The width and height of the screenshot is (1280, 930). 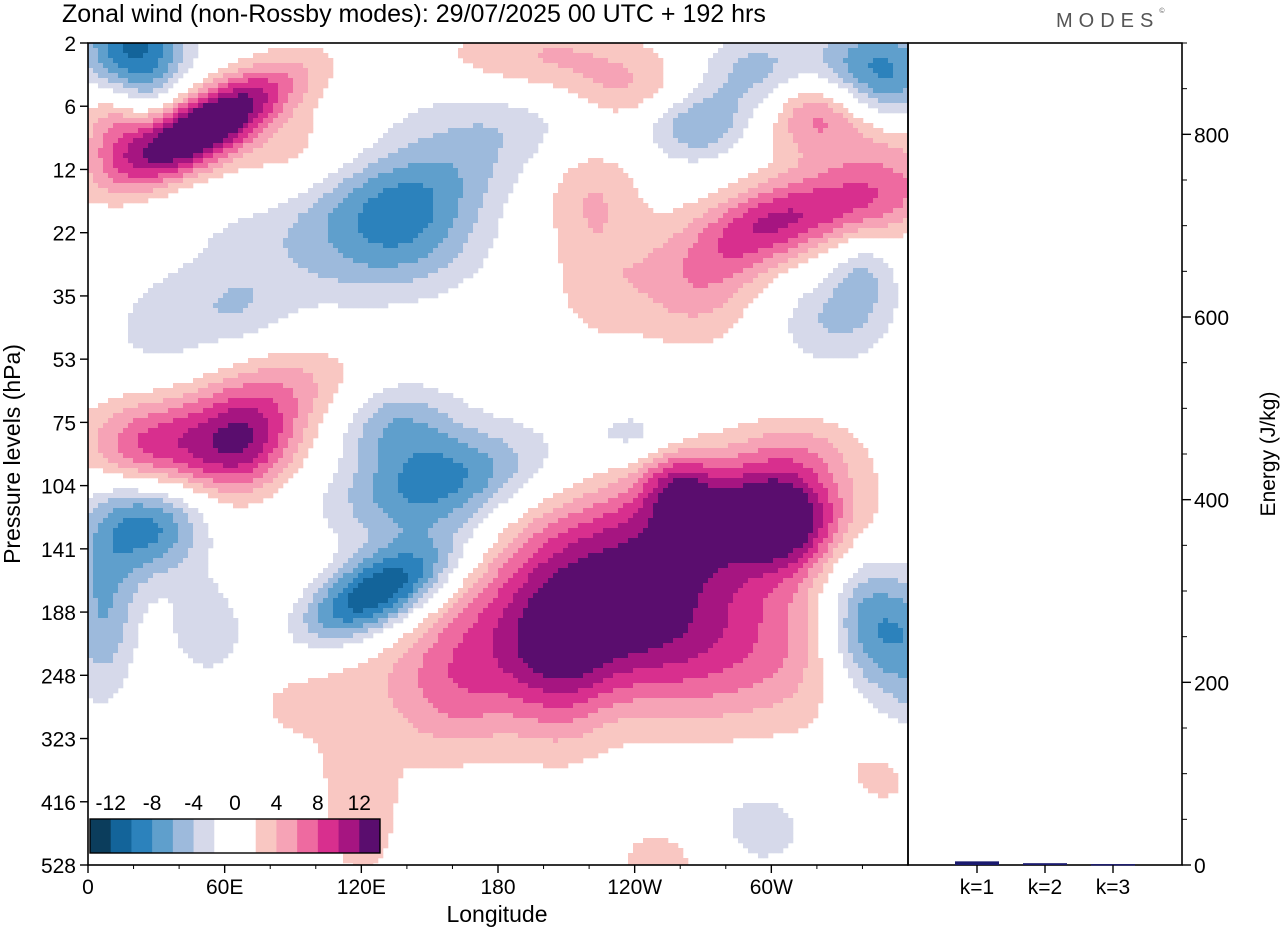 I want to click on y-tick-label-104: 104, so click(x=58, y=487).